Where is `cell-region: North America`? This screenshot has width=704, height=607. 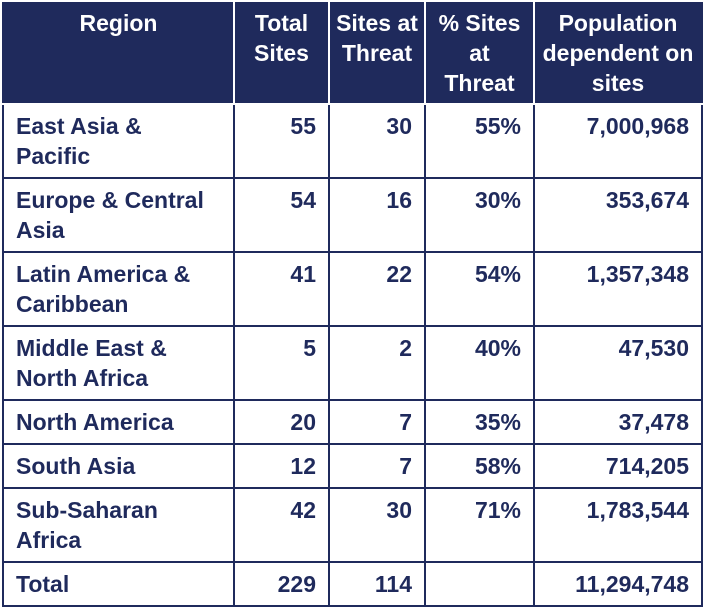
cell-region: North America is located at coordinates (118, 422).